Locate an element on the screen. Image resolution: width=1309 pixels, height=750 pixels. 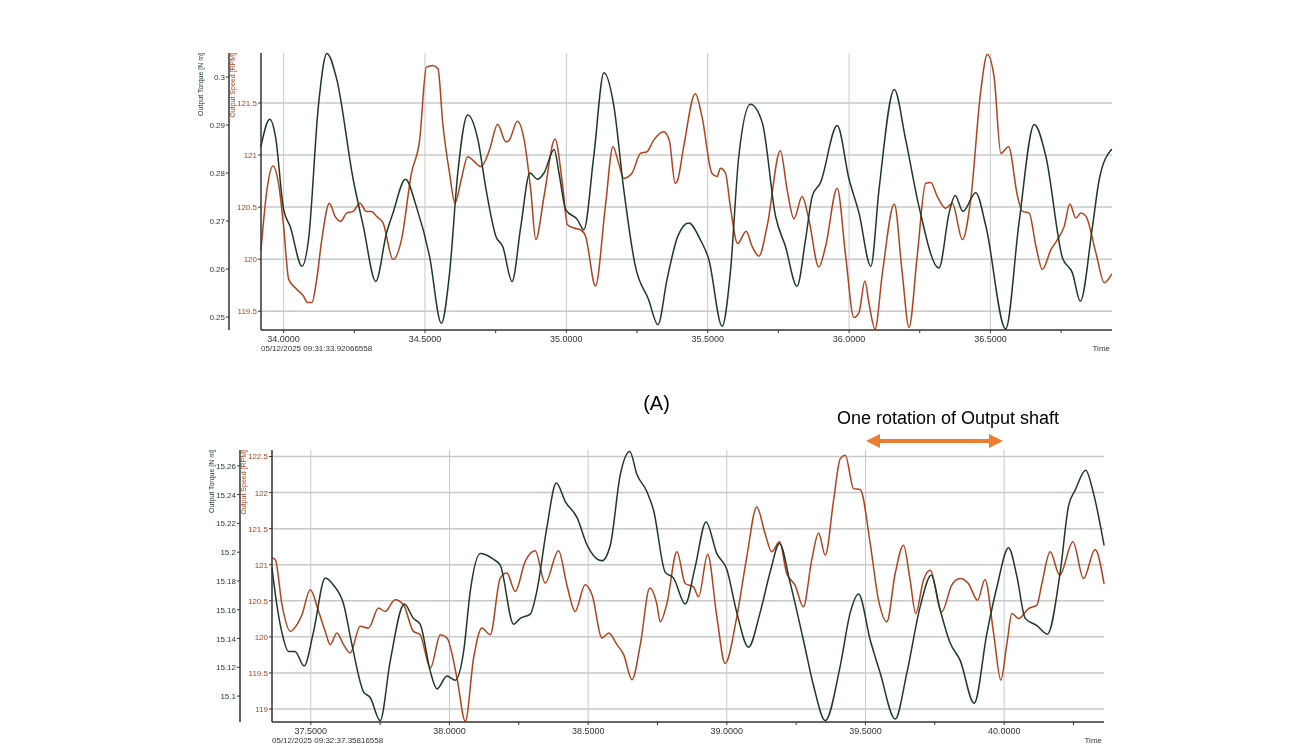
text: 05/12/2025 09:31:33.92066558 is located at coordinates (317, 348).